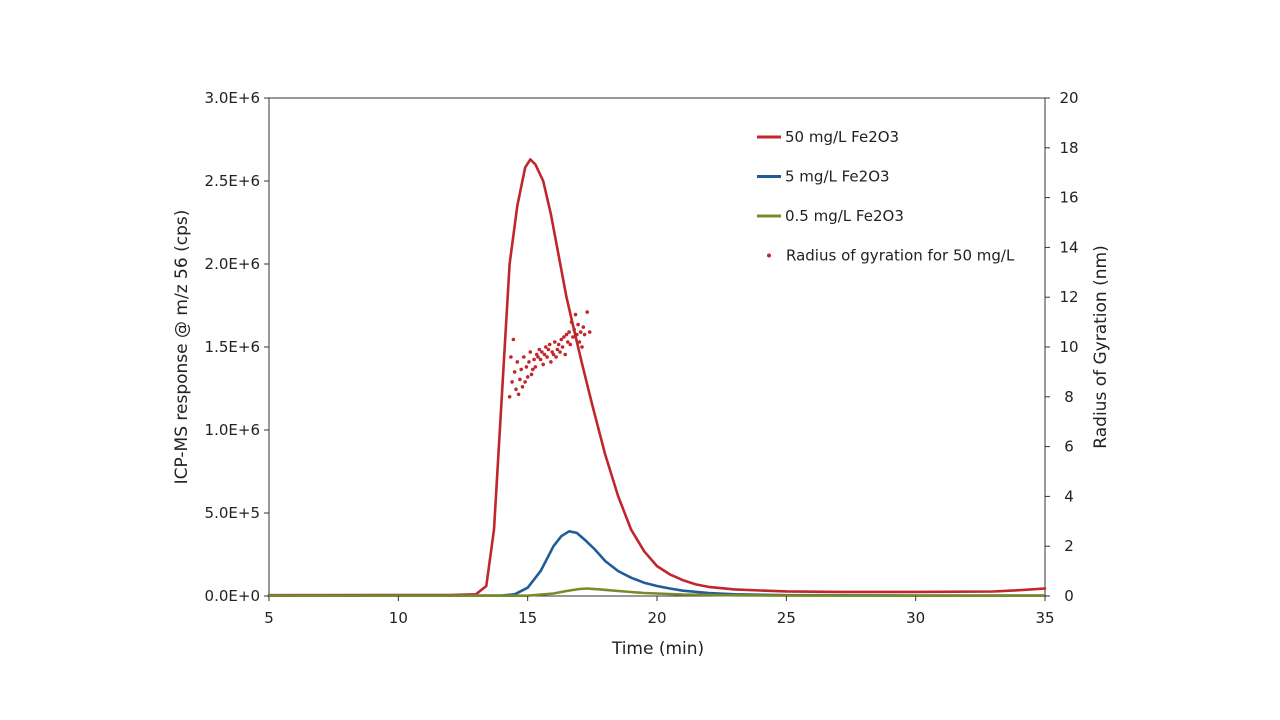  I want to click on x-axis-title: Time (min), so click(657, 649).